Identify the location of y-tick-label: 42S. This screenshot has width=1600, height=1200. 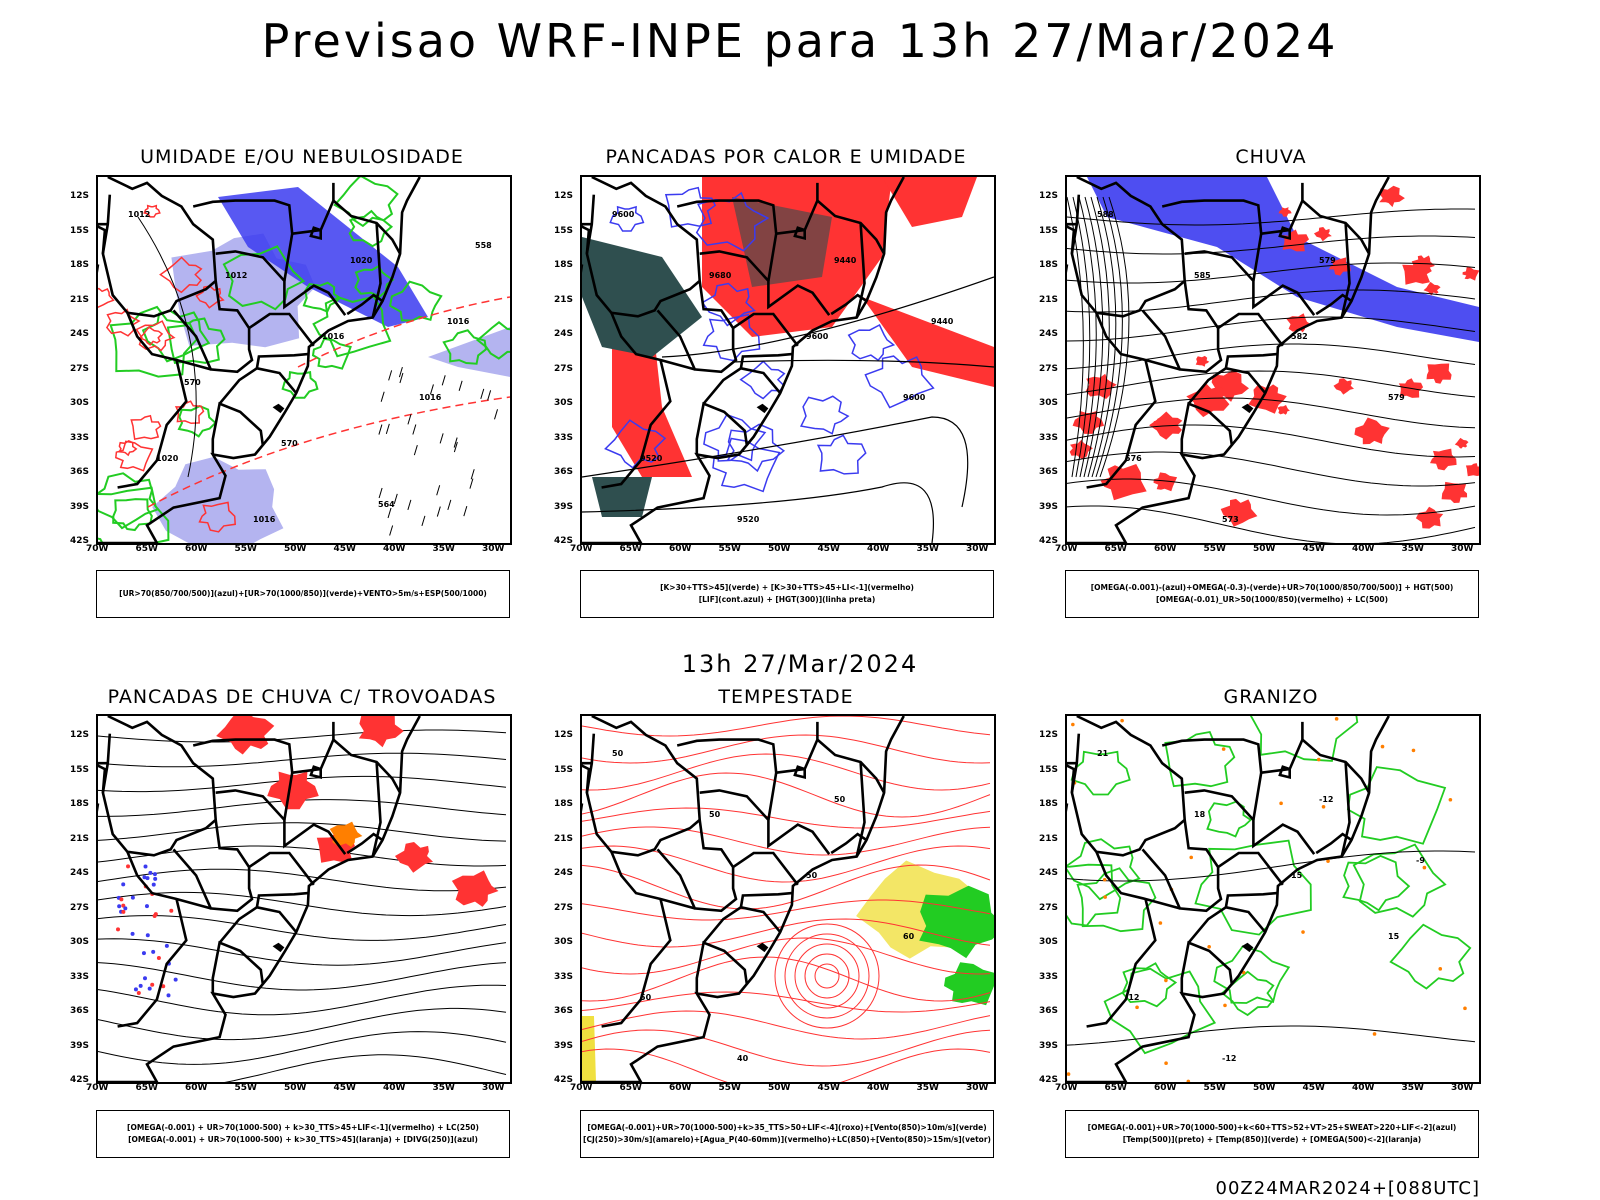
(80, 1080).